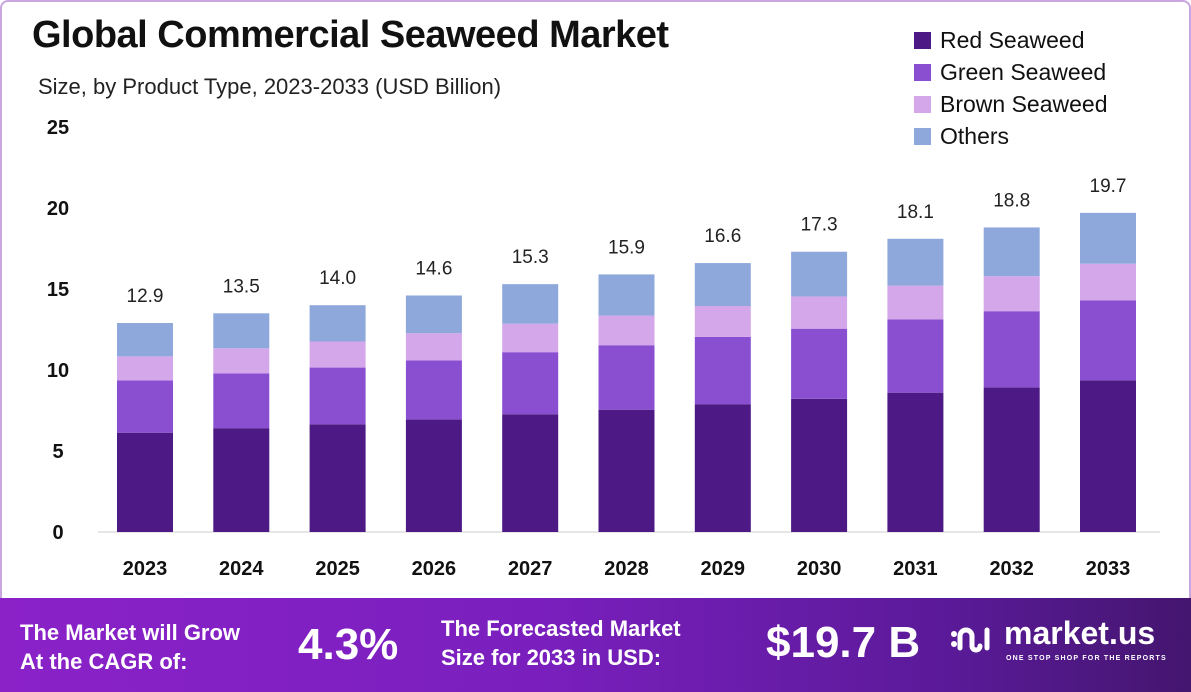 This screenshot has width=1191, height=692. What do you see at coordinates (975, 135) in the screenshot?
I see `legend-label: Others` at bounding box center [975, 135].